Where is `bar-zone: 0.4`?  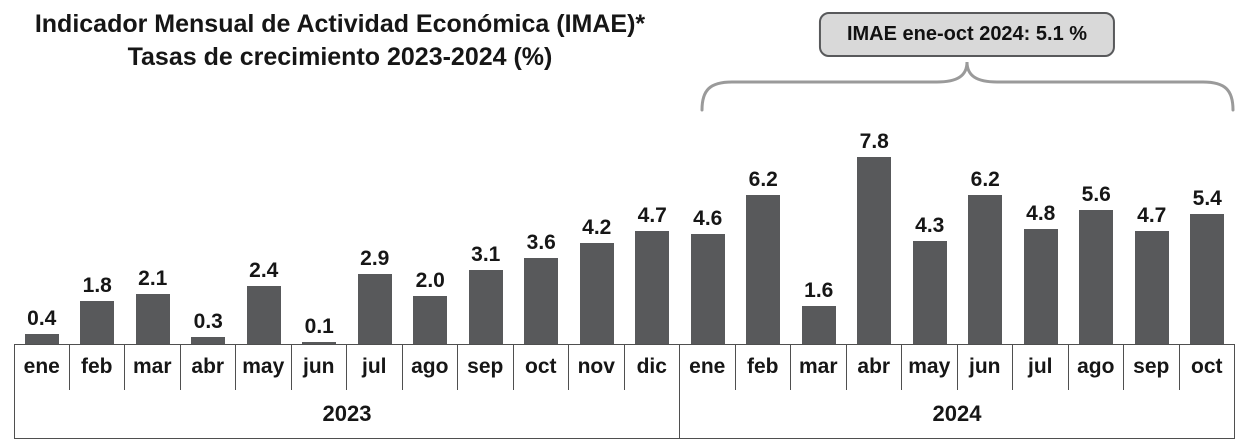
bar-zone: 0.4 is located at coordinates (42, 235).